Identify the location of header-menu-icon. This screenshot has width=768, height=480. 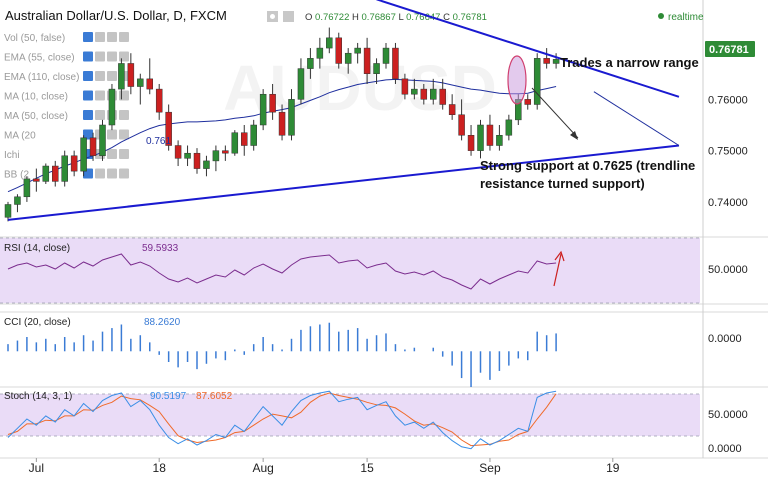
(288, 16).